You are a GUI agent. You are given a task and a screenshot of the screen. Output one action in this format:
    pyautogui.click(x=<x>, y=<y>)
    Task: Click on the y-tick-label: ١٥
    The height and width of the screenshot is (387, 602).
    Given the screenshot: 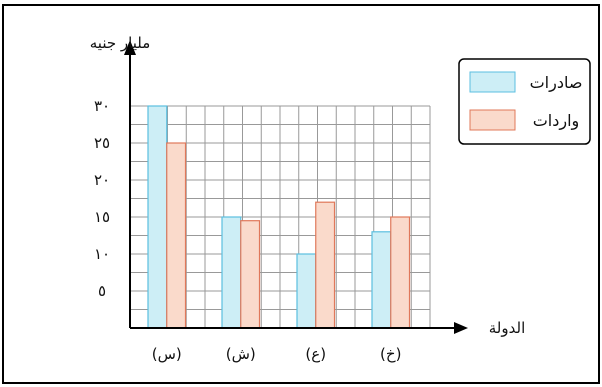 What is the action you would take?
    pyautogui.click(x=102, y=217)
    